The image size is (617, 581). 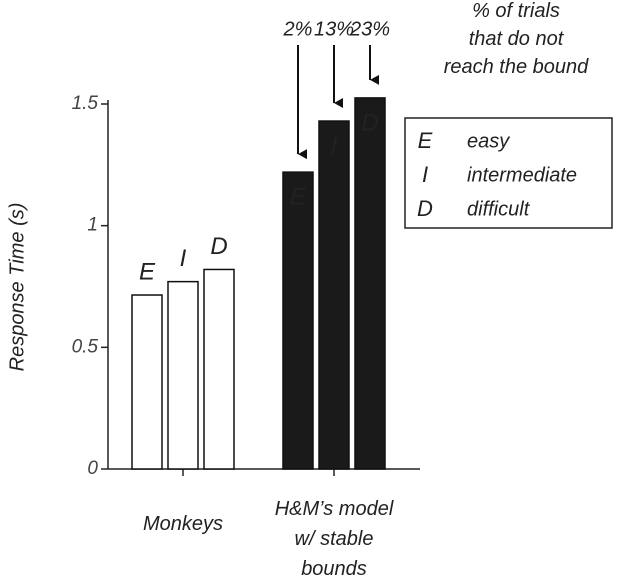 What do you see at coordinates (334, 539) in the screenshot?
I see `x-tick-label: H&M’s model w/ stable bounds` at bounding box center [334, 539].